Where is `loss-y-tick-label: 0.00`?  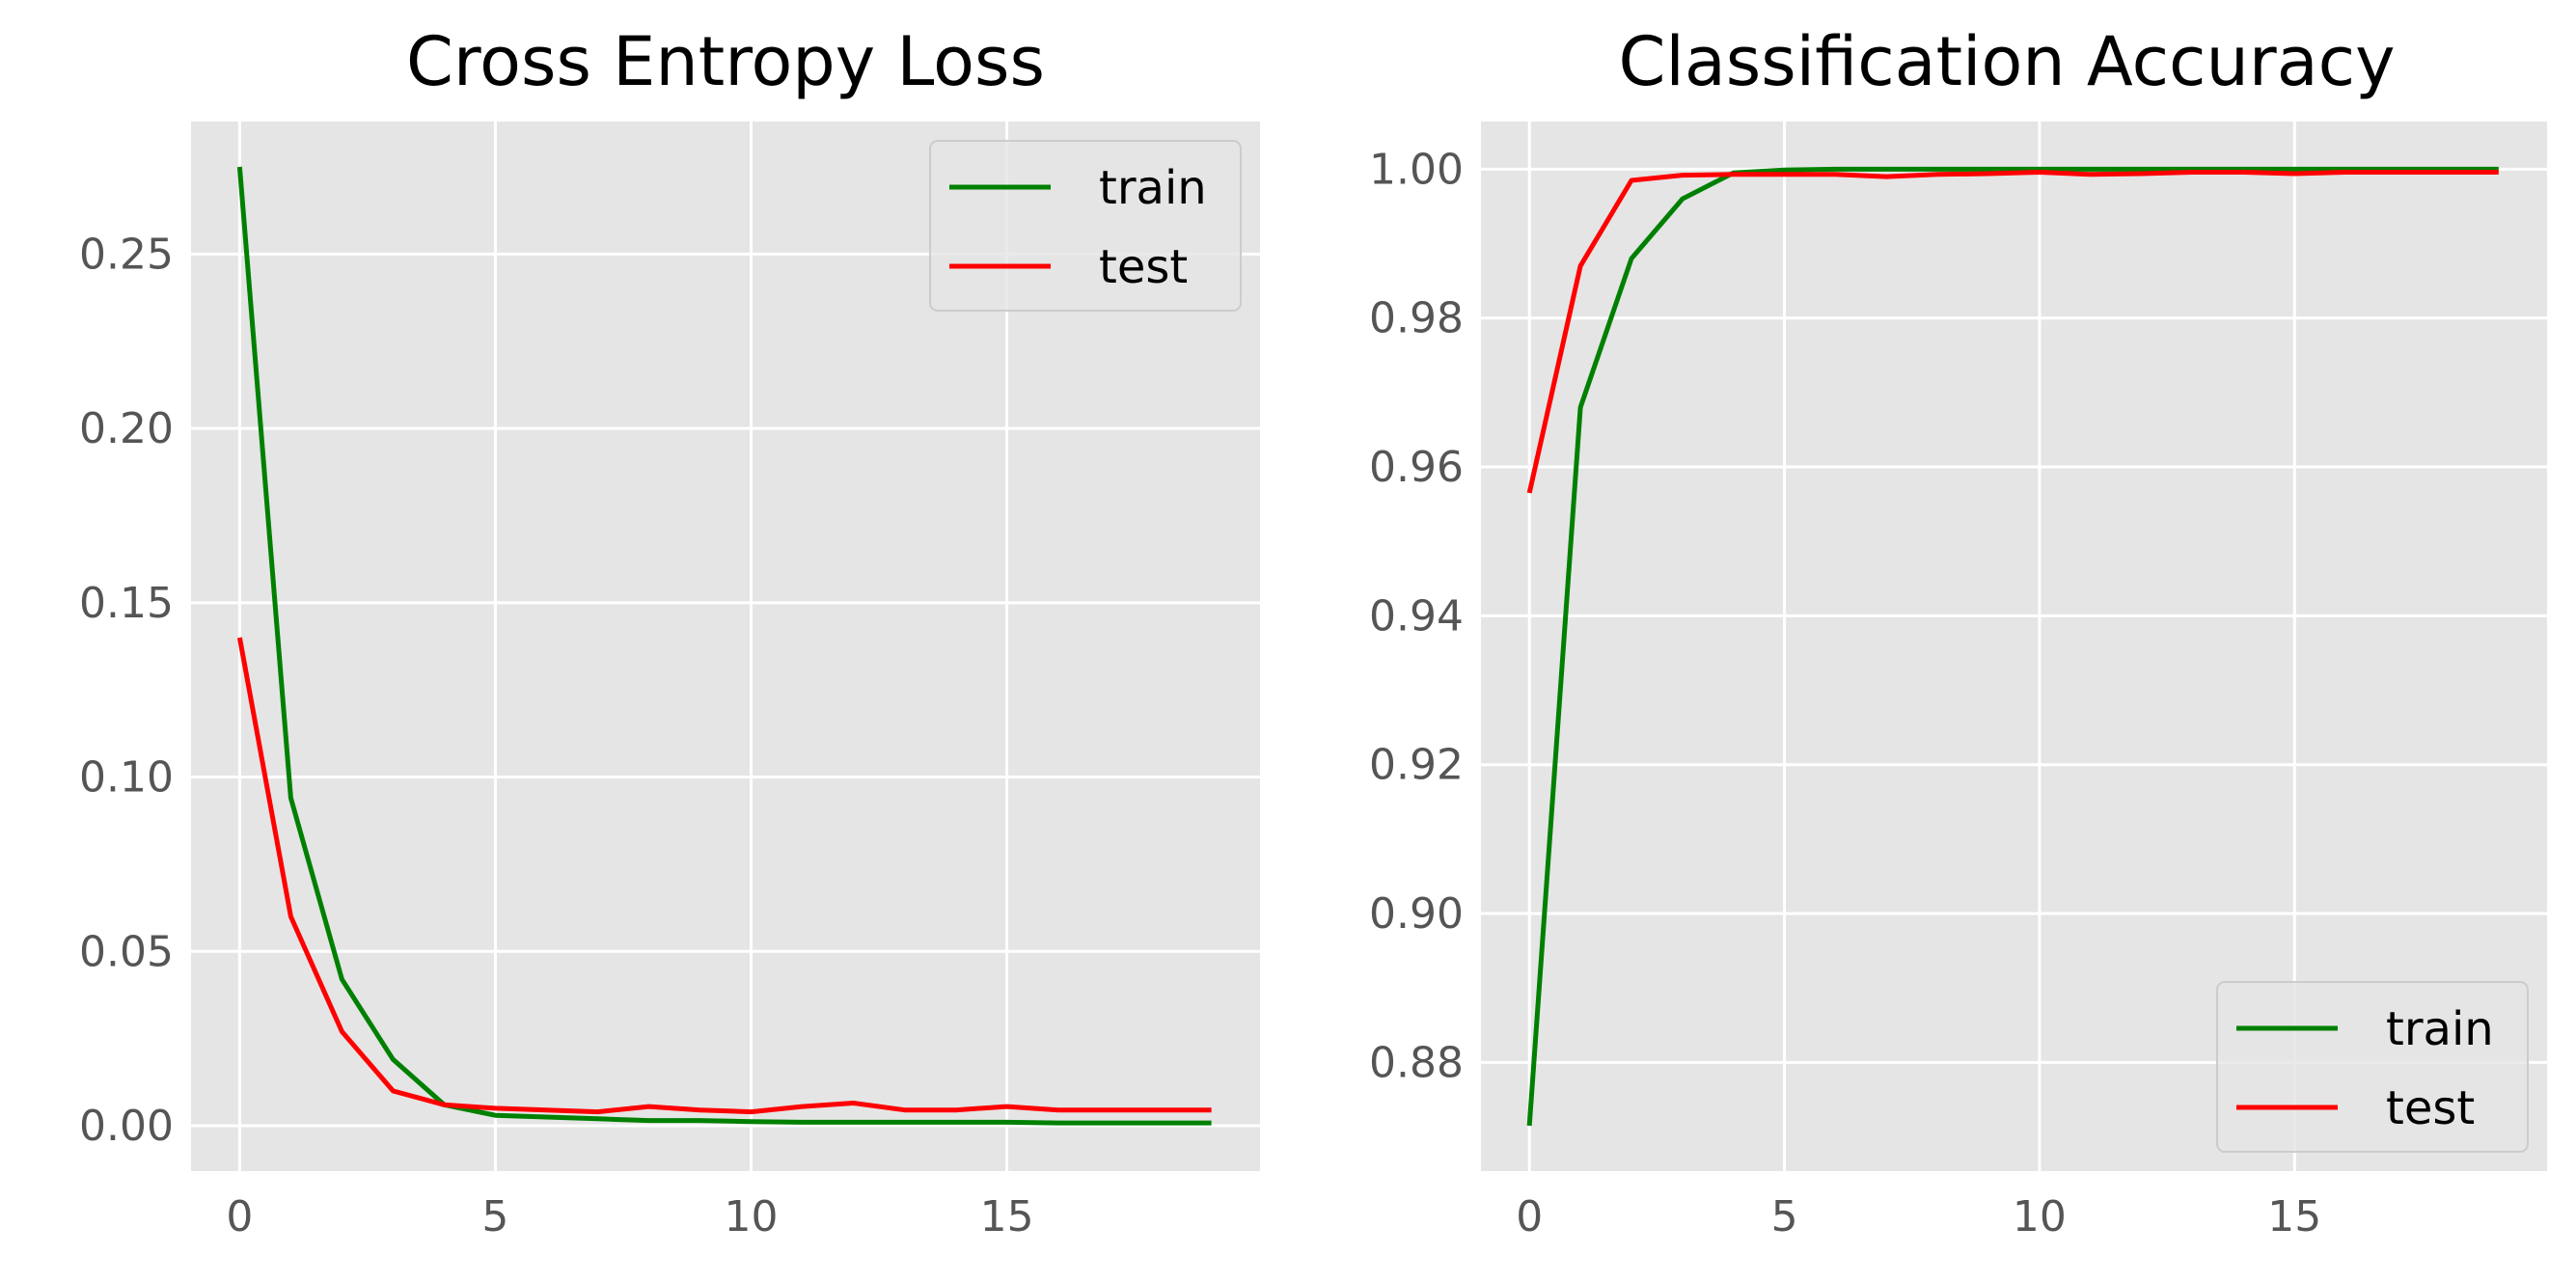
loss-y-tick-label: 0.00 is located at coordinates (127, 1126).